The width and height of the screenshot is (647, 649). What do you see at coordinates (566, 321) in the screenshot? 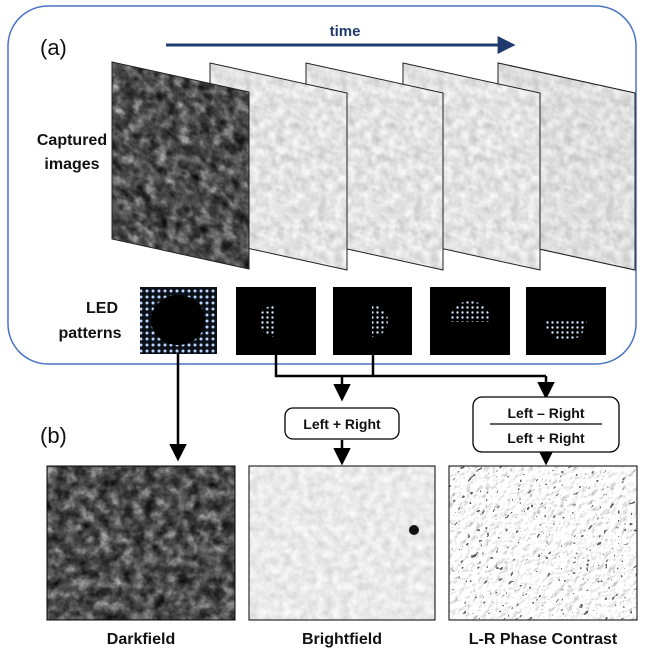
I see `led-pattern-bottom` at bounding box center [566, 321].